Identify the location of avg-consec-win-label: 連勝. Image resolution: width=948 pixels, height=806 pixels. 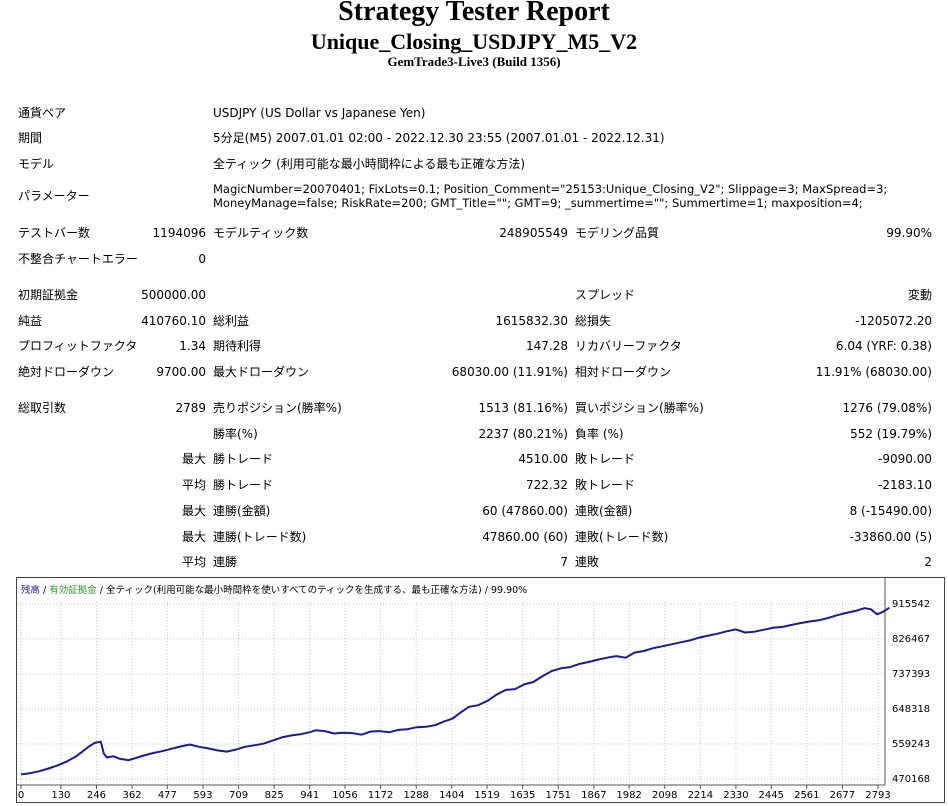
(225, 562).